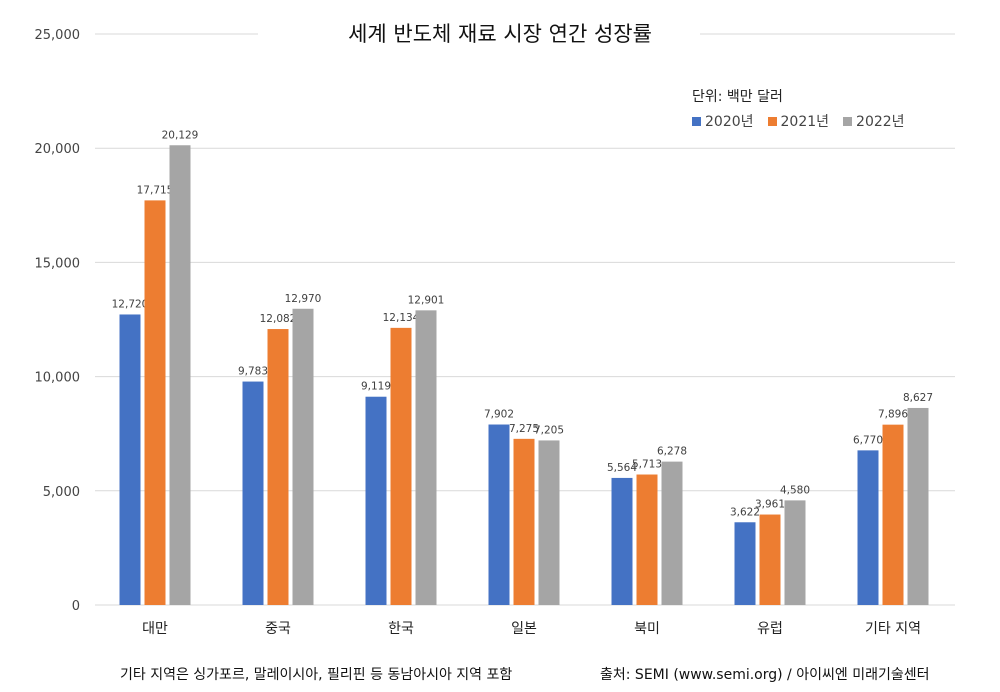 The image size is (1000, 692). Describe the element at coordinates (918, 398) in the screenshot. I see `data-label: 8,627` at that location.